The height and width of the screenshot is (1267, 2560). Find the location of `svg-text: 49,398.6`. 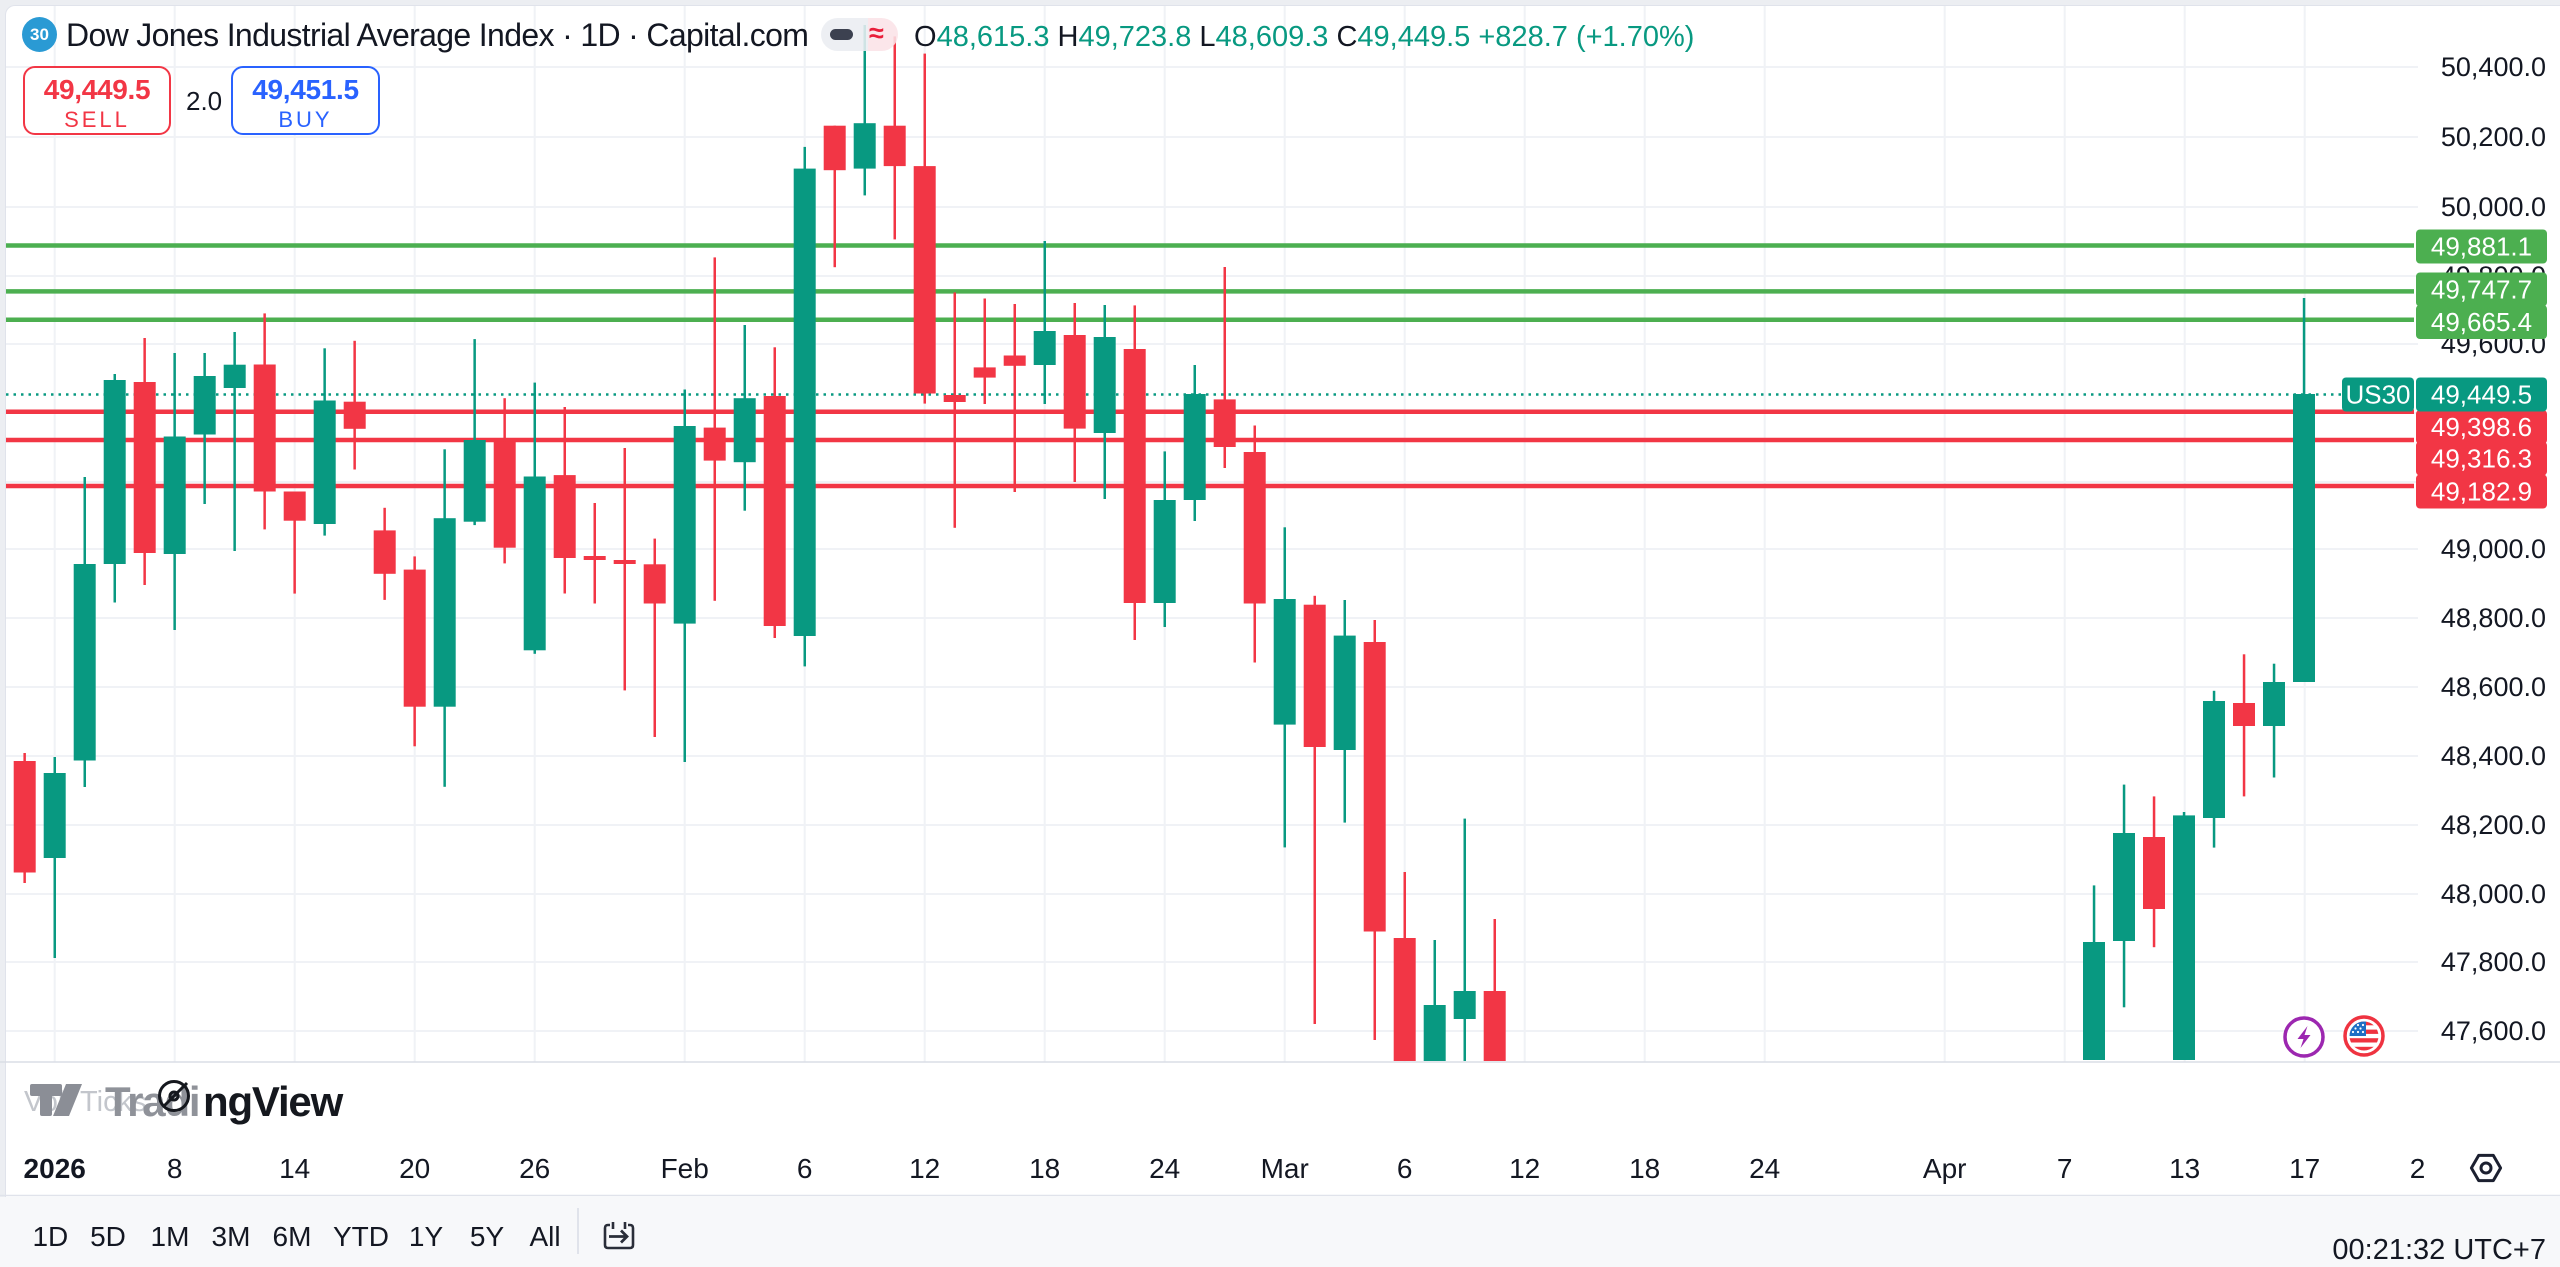

svg-text: 49,398.6 is located at coordinates (2481, 427).